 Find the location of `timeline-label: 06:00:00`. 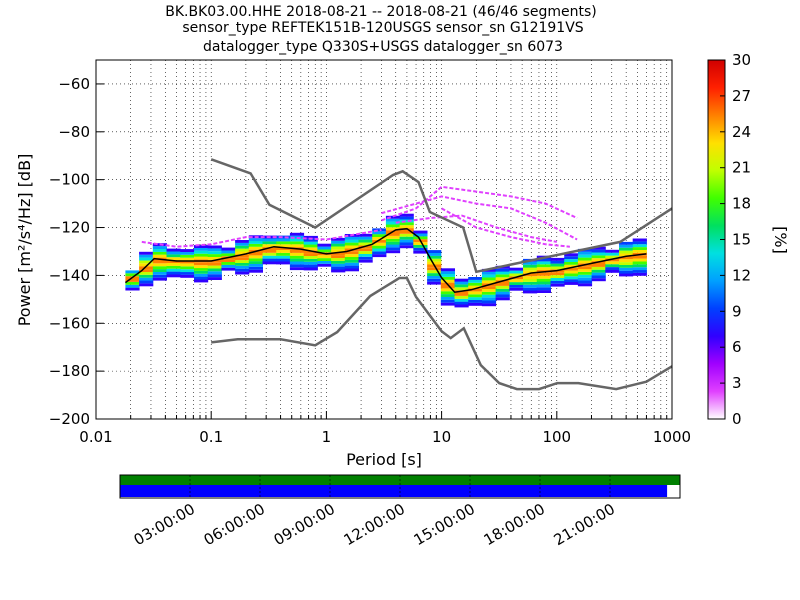

timeline-label: 06:00:00 is located at coordinates (234, 524).